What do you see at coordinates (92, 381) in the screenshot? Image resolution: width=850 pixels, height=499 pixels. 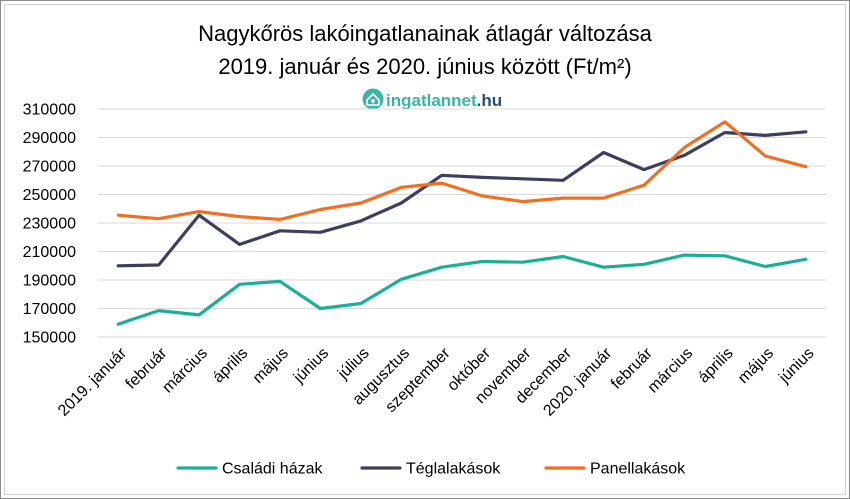 I see `x-tick-label: 2019. január` at bounding box center [92, 381].